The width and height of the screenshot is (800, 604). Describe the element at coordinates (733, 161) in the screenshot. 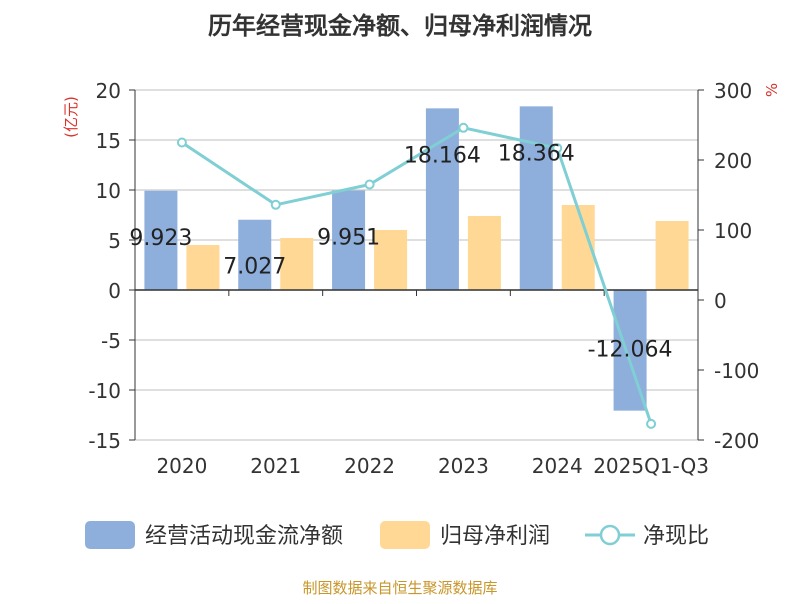

I see `right-tick-label: 200` at that location.